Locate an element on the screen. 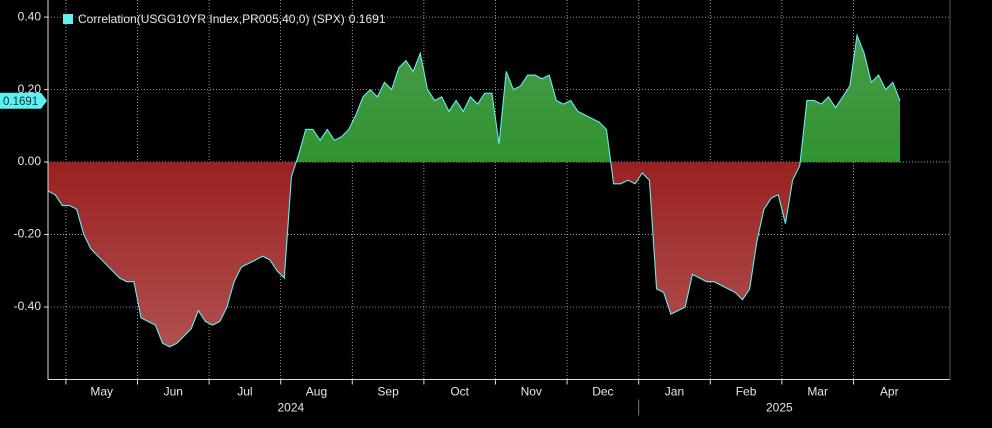 The width and height of the screenshot is (992, 428). y-tick-label: 0.20 is located at coordinates (30, 89).